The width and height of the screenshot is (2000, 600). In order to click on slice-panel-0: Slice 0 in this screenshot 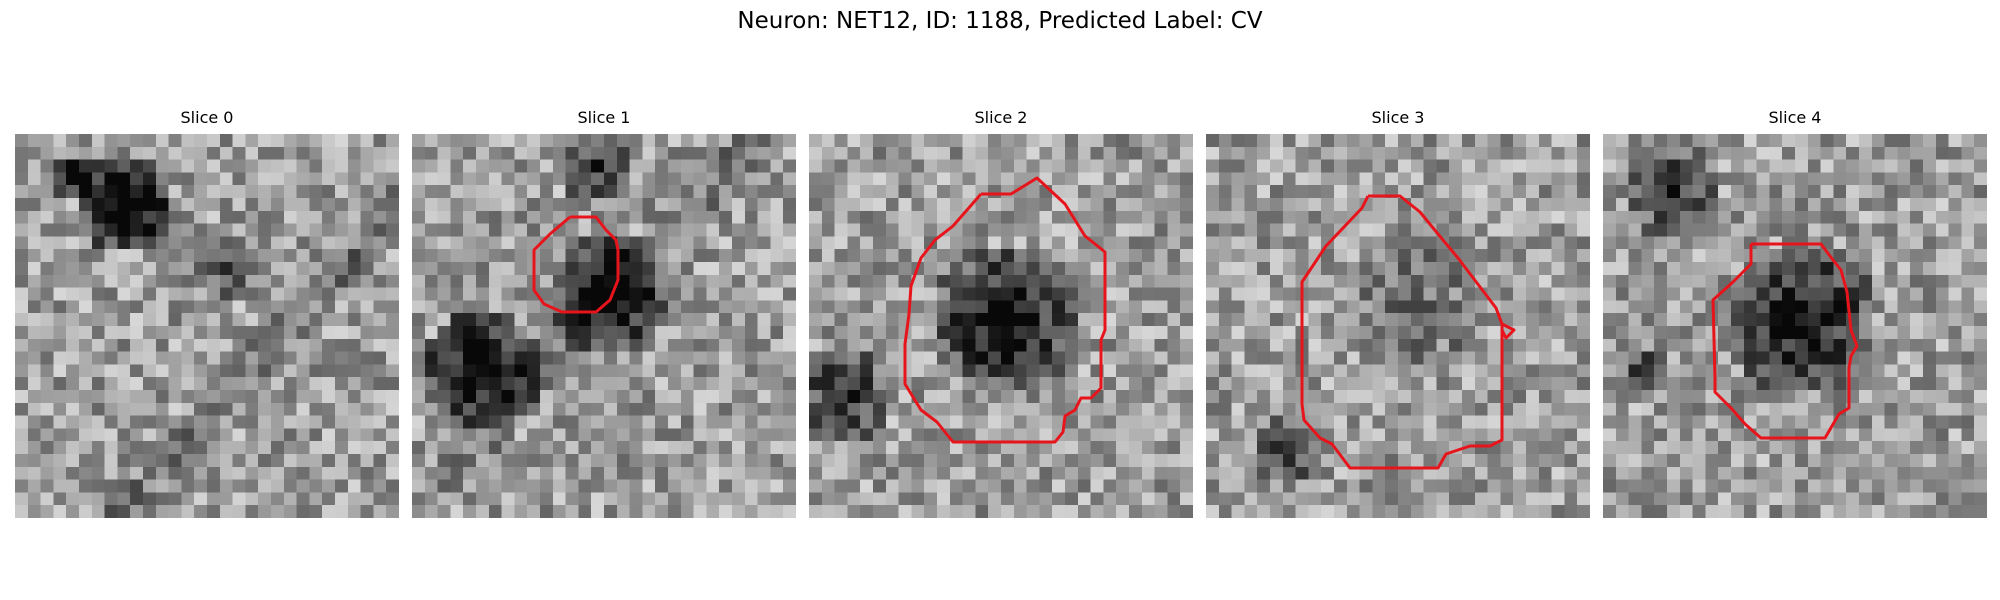, I will do `click(207, 313)`.